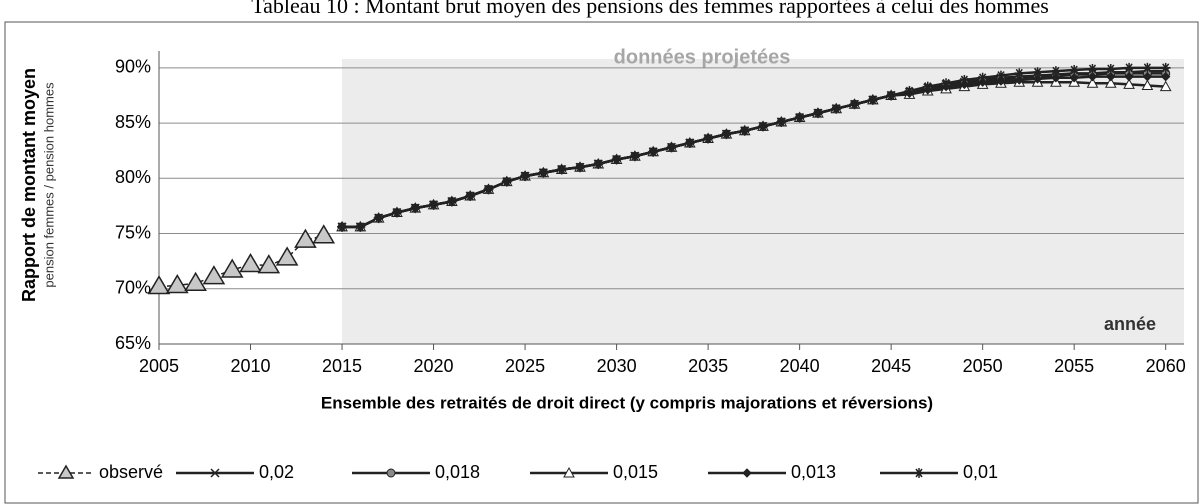  What do you see at coordinates (133, 122) in the screenshot?
I see `y-tick-label: 85%` at bounding box center [133, 122].